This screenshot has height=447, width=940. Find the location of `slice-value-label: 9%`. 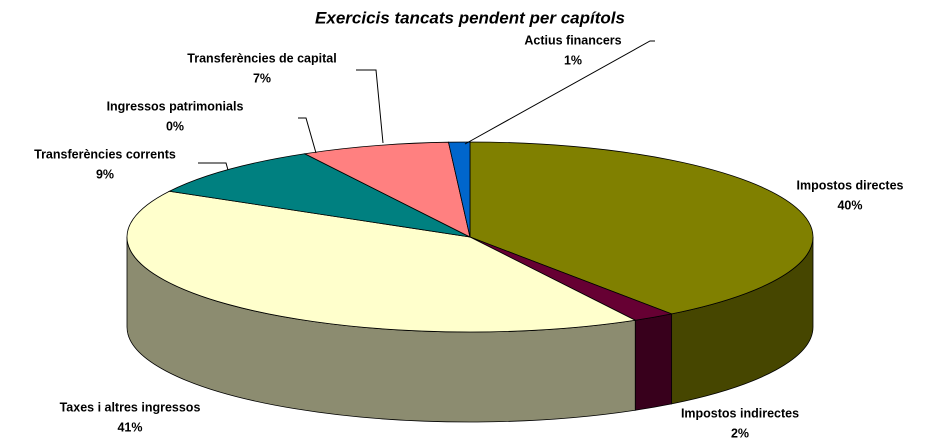

slice-value-label: 9% is located at coordinates (105, 174).